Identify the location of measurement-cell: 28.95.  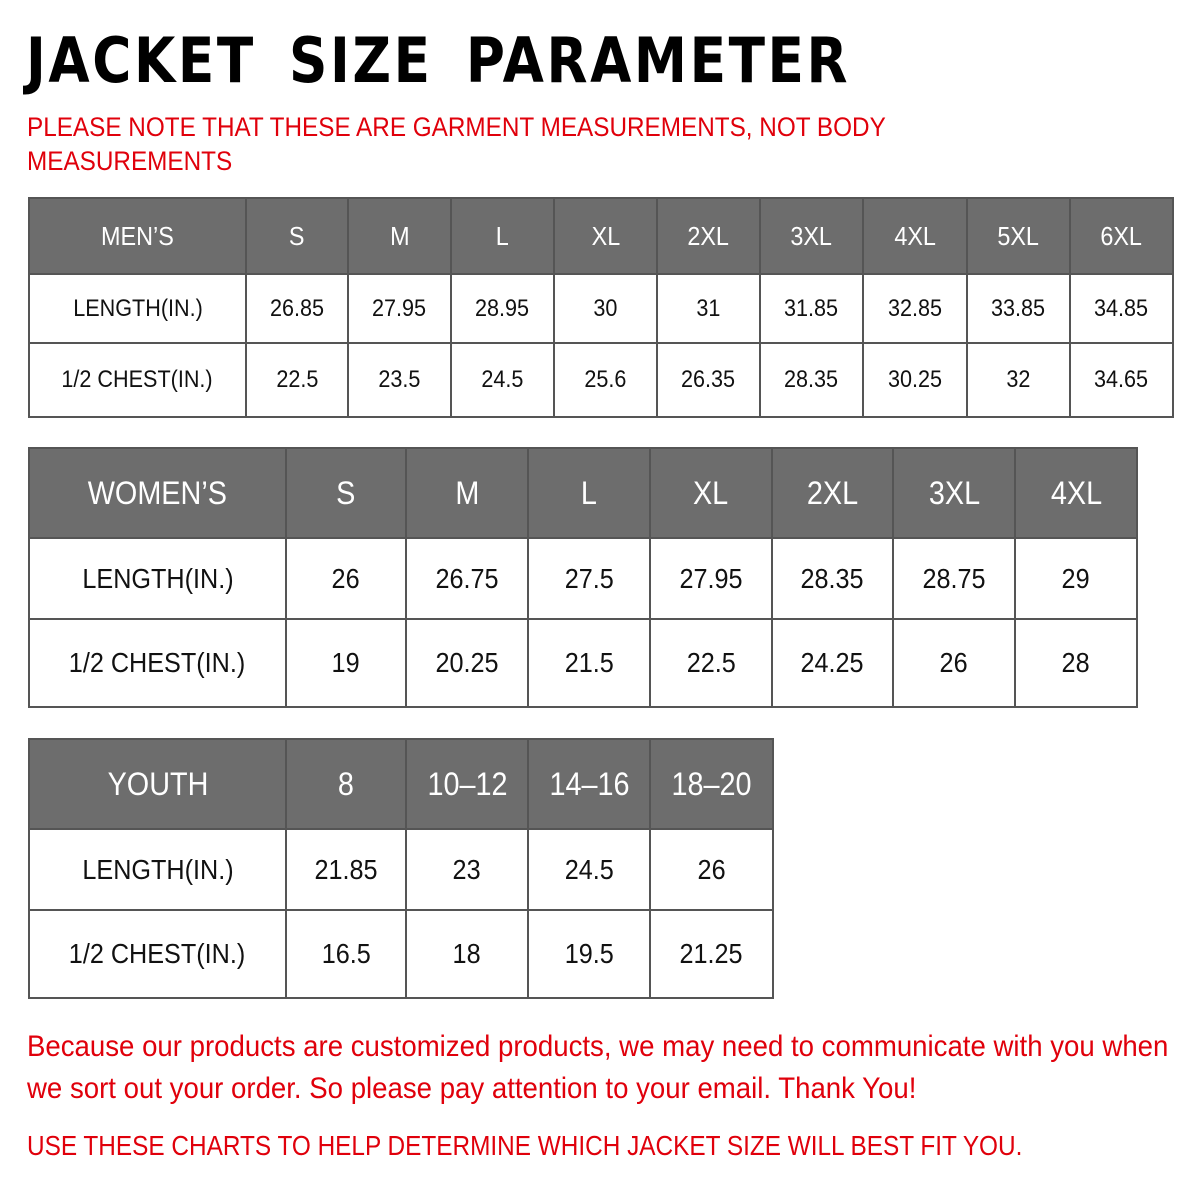
(502, 308).